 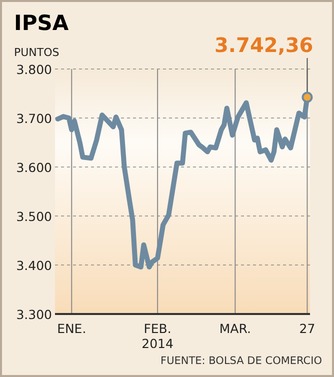 I want to click on y-tick-label: 3.300, so click(x=34, y=314).